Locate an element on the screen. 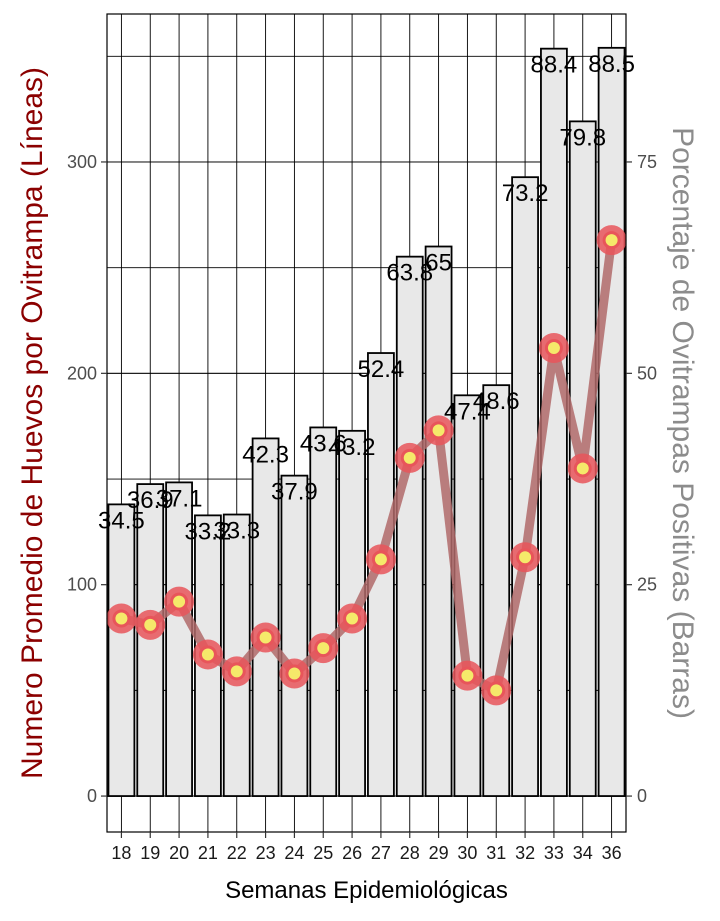 This screenshot has width=720, height=921. x-tick-label: 24 is located at coordinates (294, 853).